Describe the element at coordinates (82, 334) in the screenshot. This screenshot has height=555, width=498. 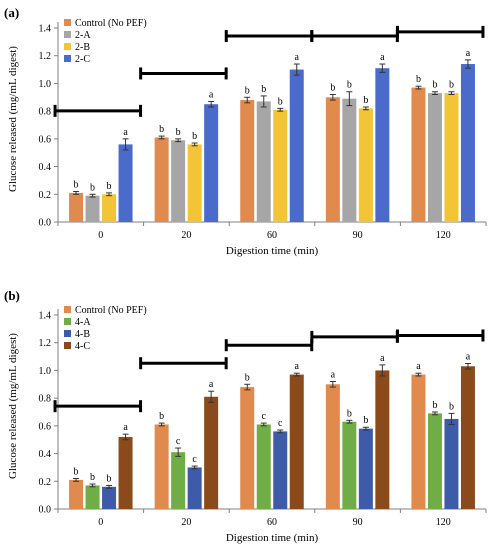
I see `legend-entry: 4-B` at that location.